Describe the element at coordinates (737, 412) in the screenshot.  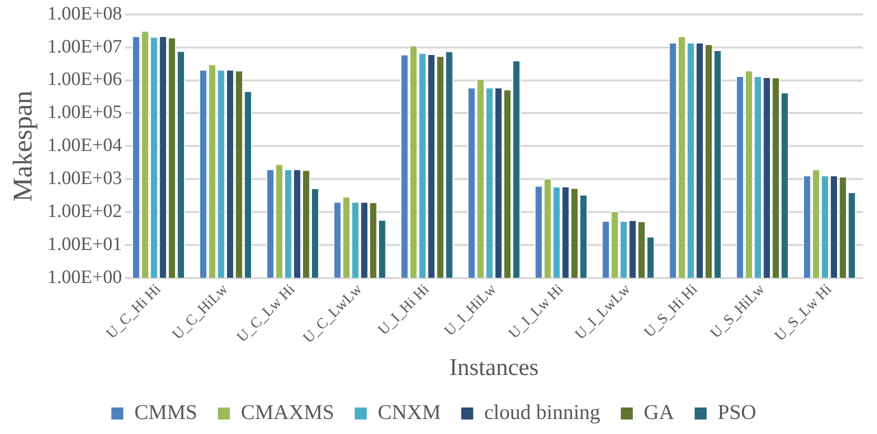
I see `legend-label: PSO` at that location.